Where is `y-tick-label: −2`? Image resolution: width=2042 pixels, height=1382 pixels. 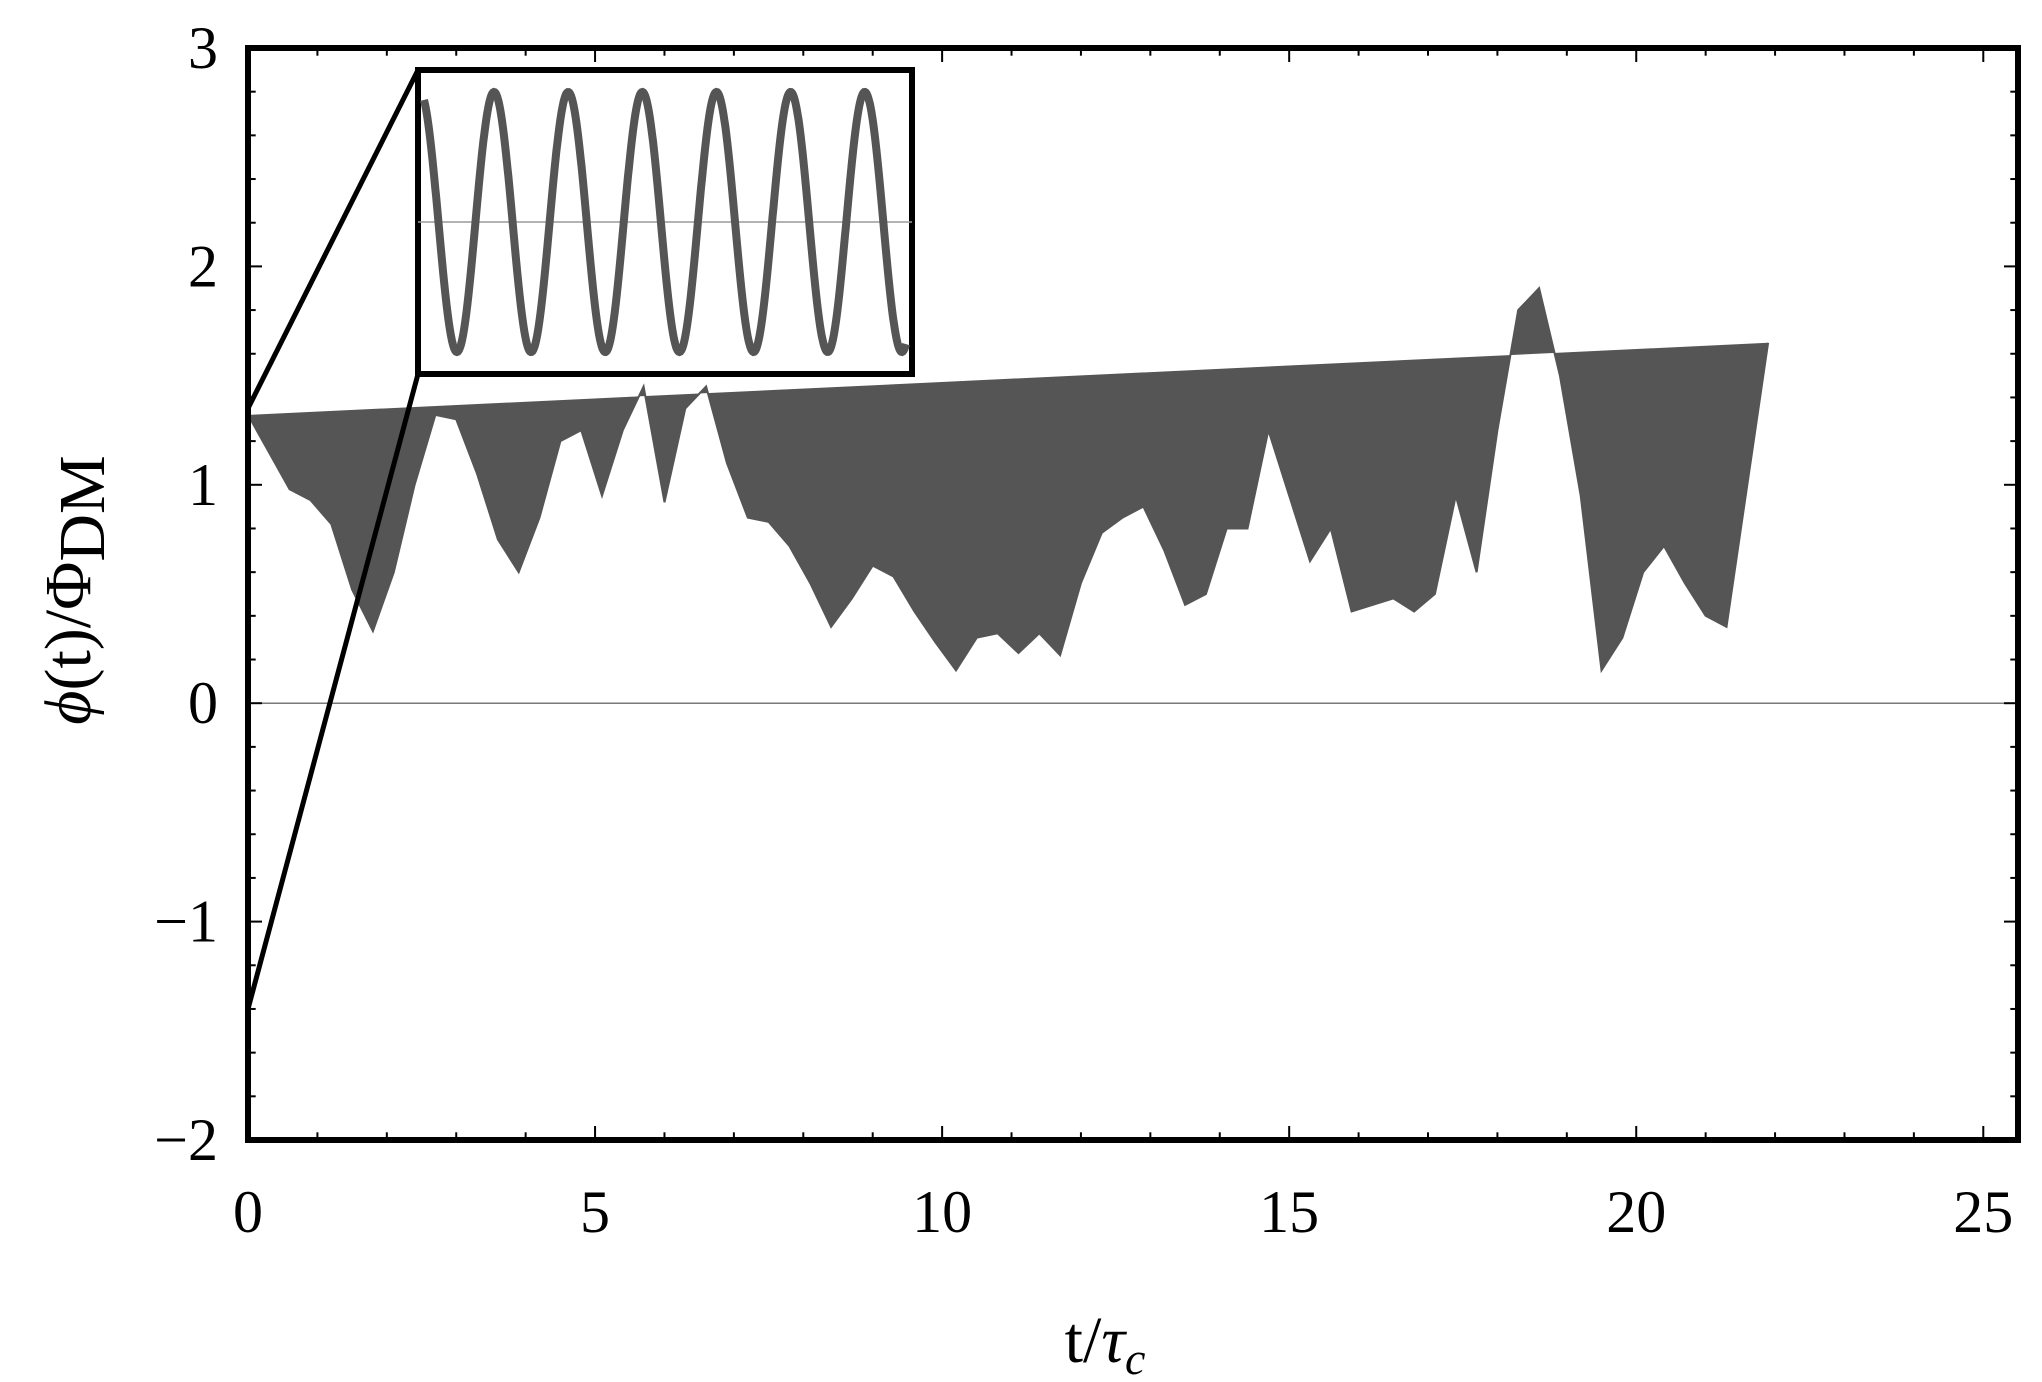
y-tick-label: −2 is located at coordinates (186, 1140).